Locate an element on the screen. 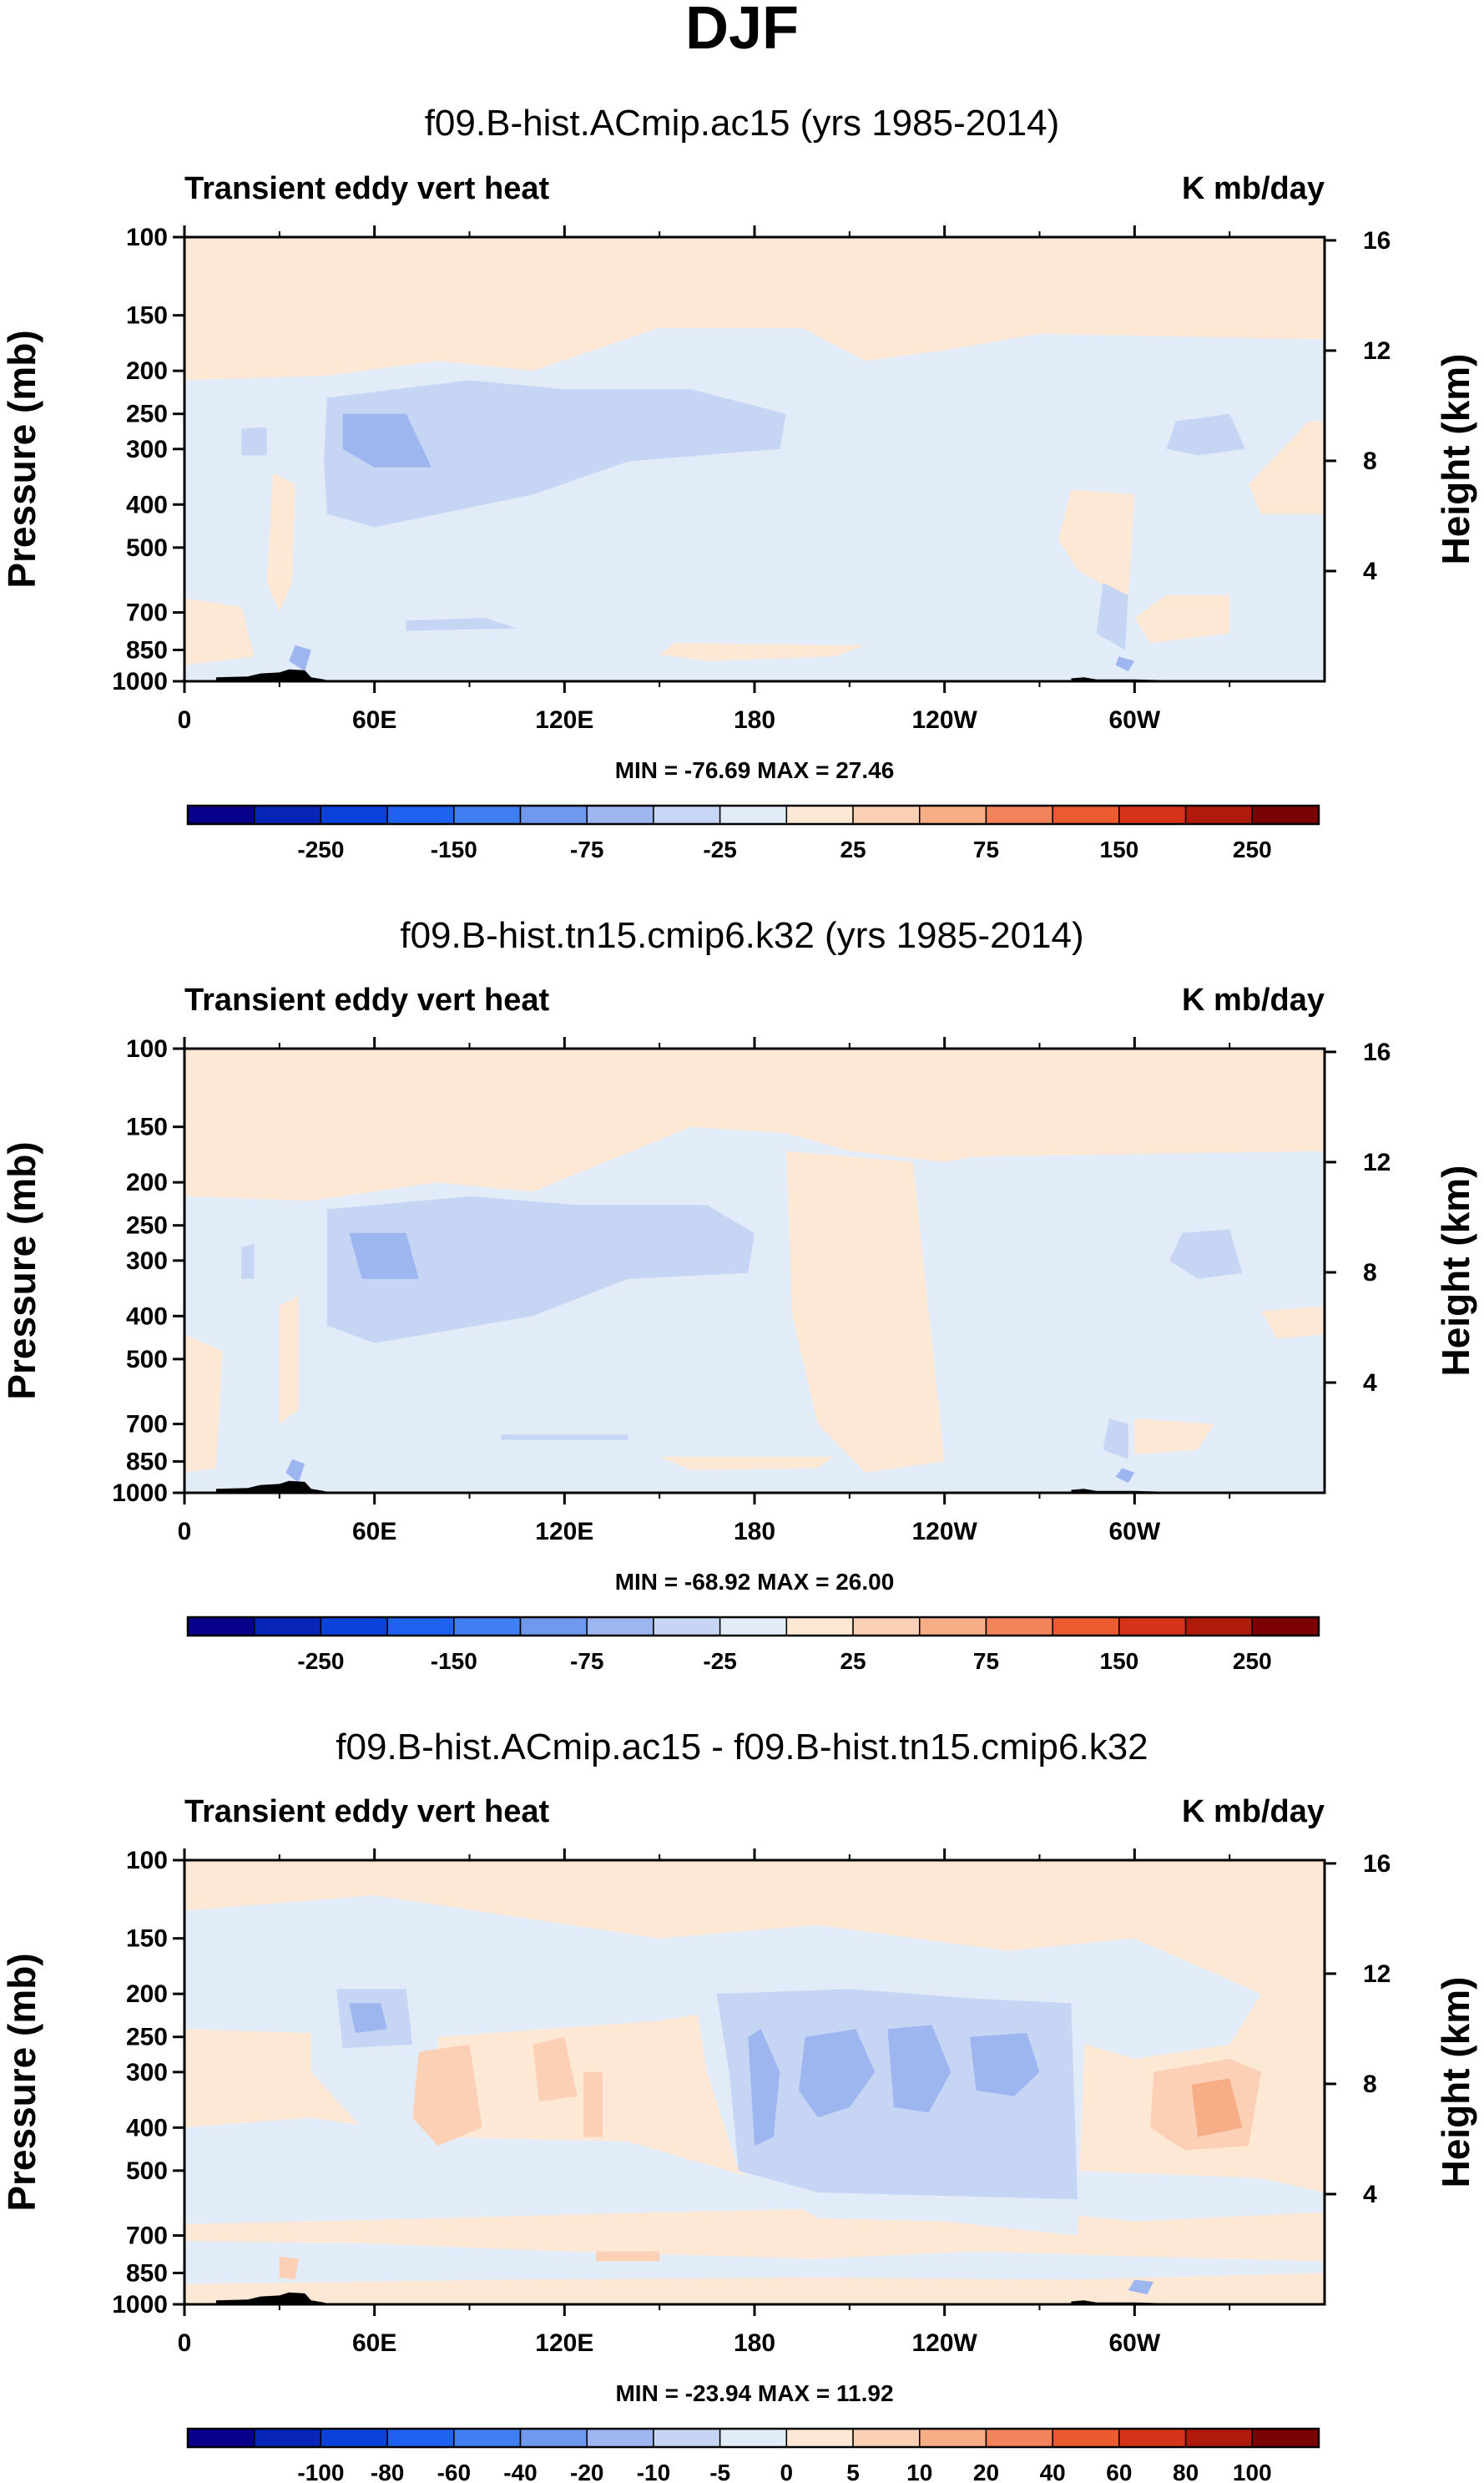  colorbar-label: -40 is located at coordinates (520, 2471).